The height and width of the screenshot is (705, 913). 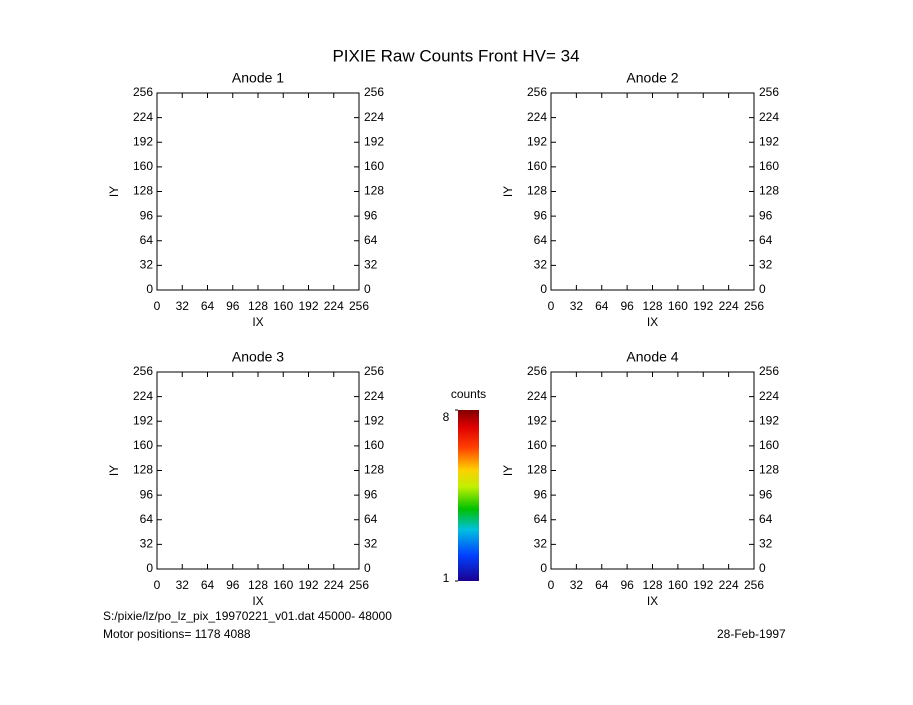 I want to click on colorbar-title: counts, so click(x=468, y=394).